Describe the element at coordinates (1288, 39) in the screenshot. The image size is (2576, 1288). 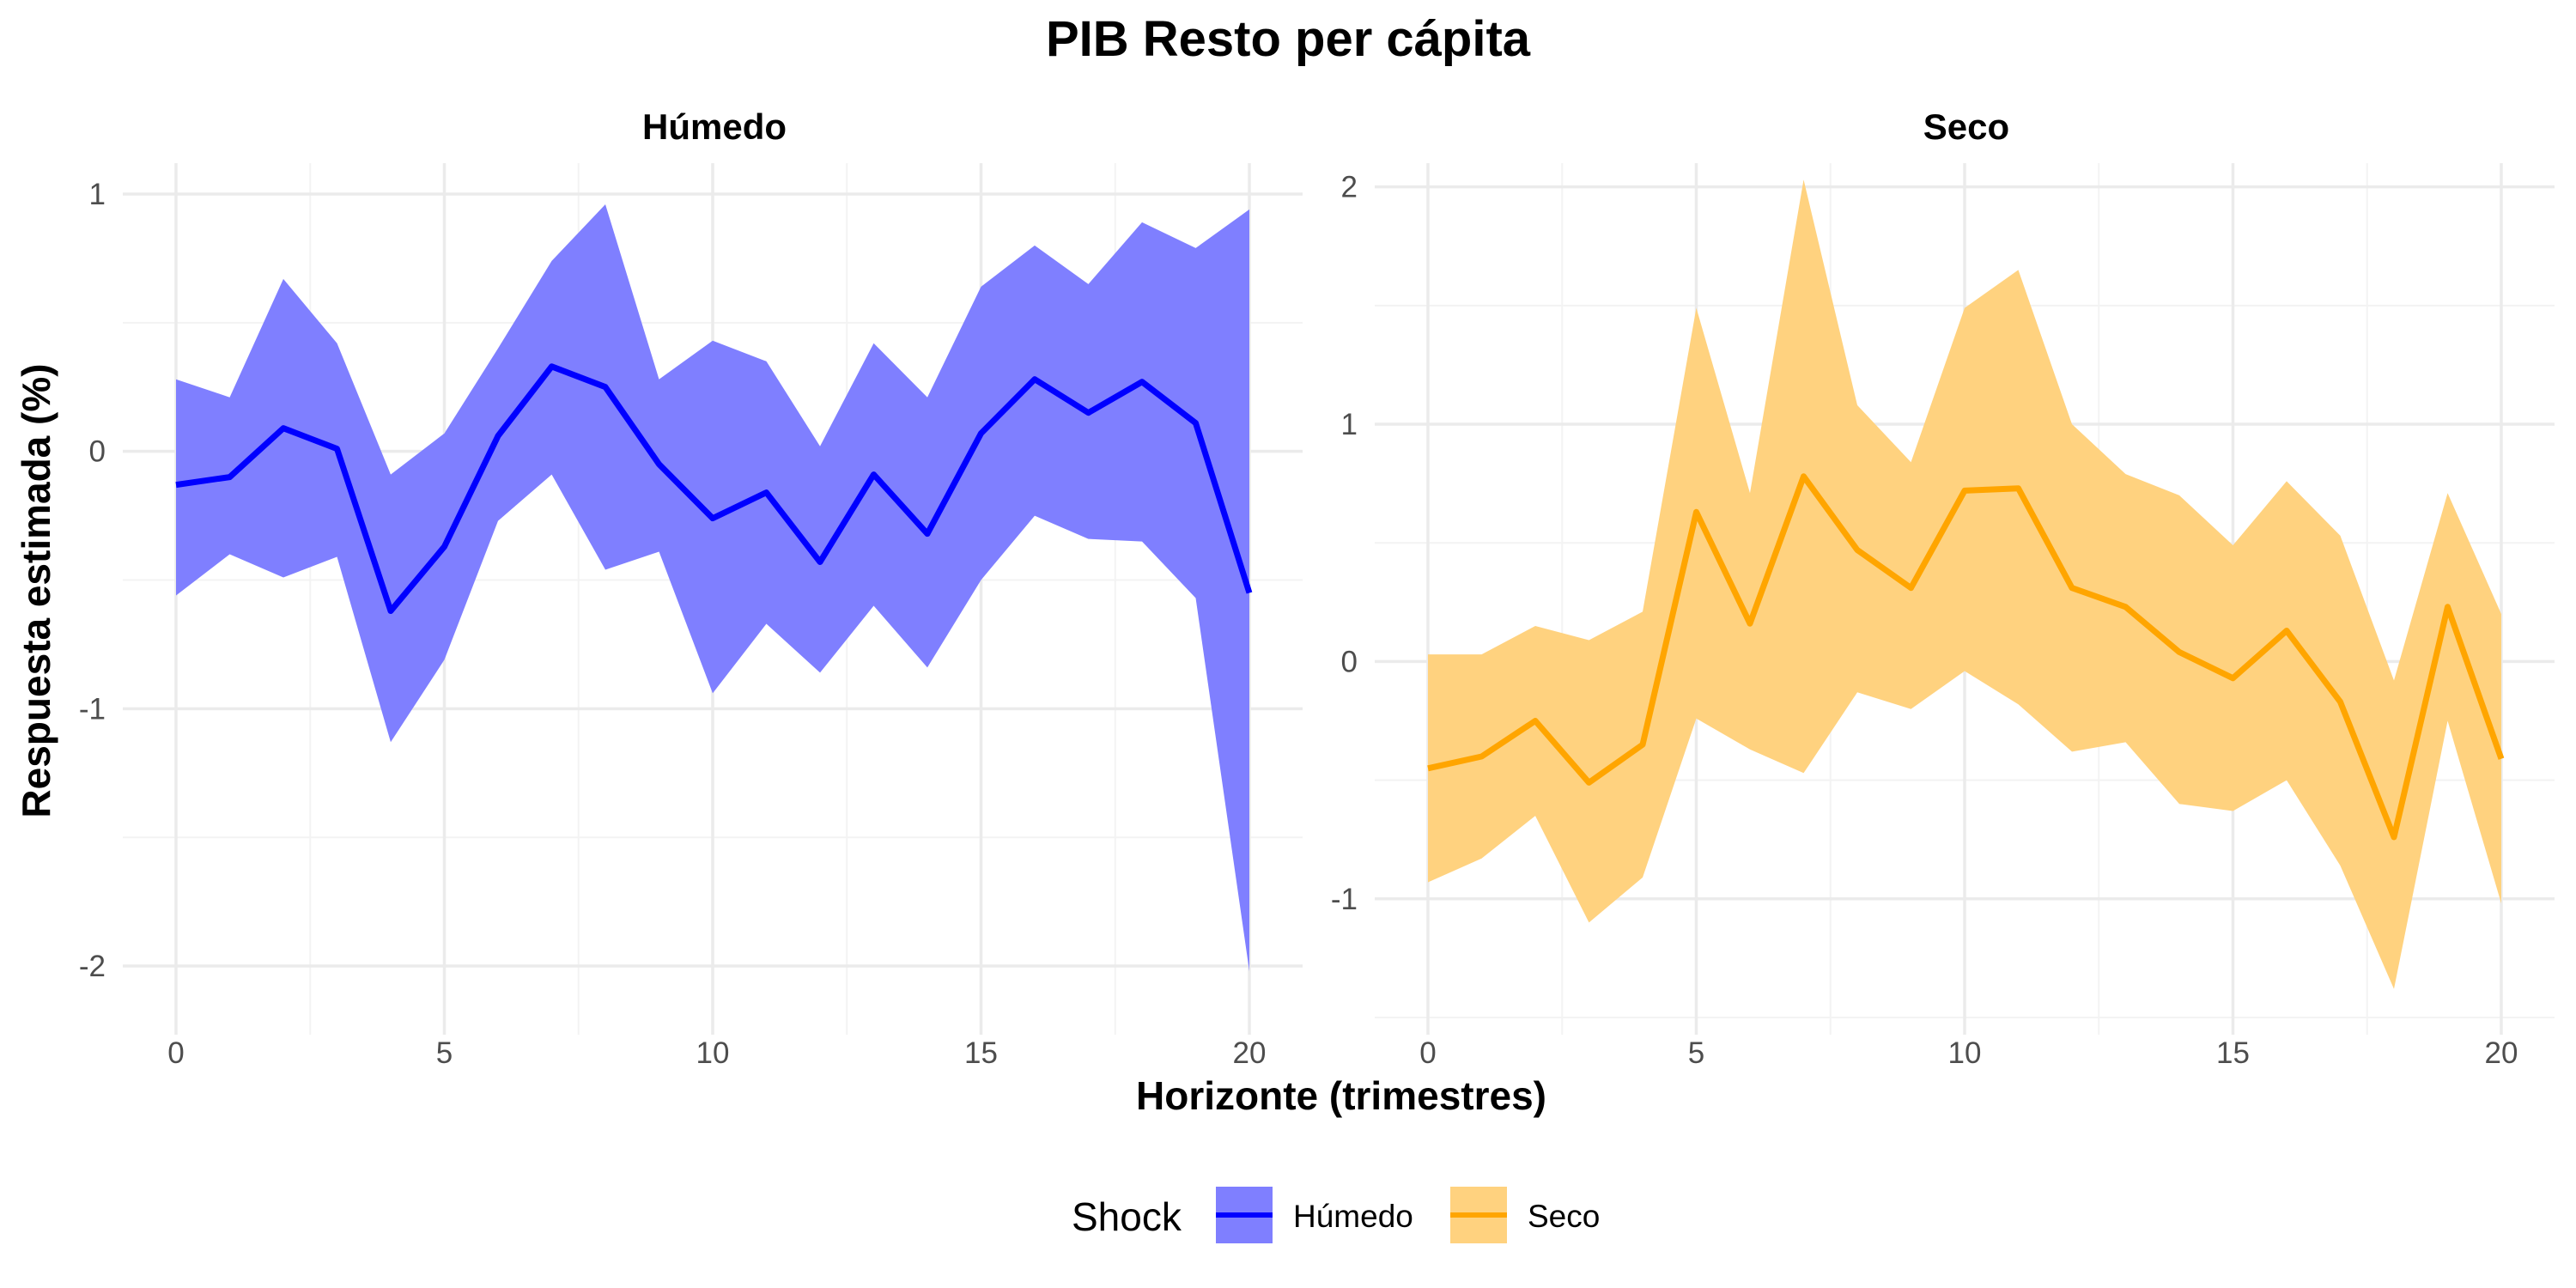
I see `chart-title: PIB Resto per cápita` at that location.